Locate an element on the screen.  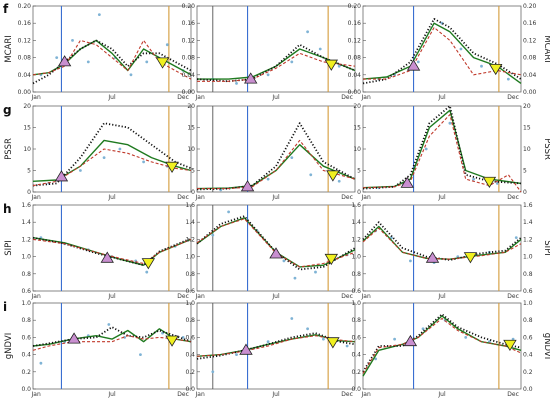
y-axis-label: MCARI is located at coordinates (546, 49).